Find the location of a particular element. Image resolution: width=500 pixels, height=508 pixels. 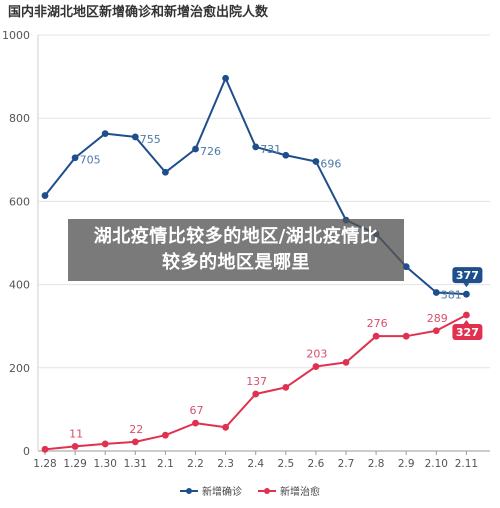

x-tick-label: 2.2 is located at coordinates (195, 464).